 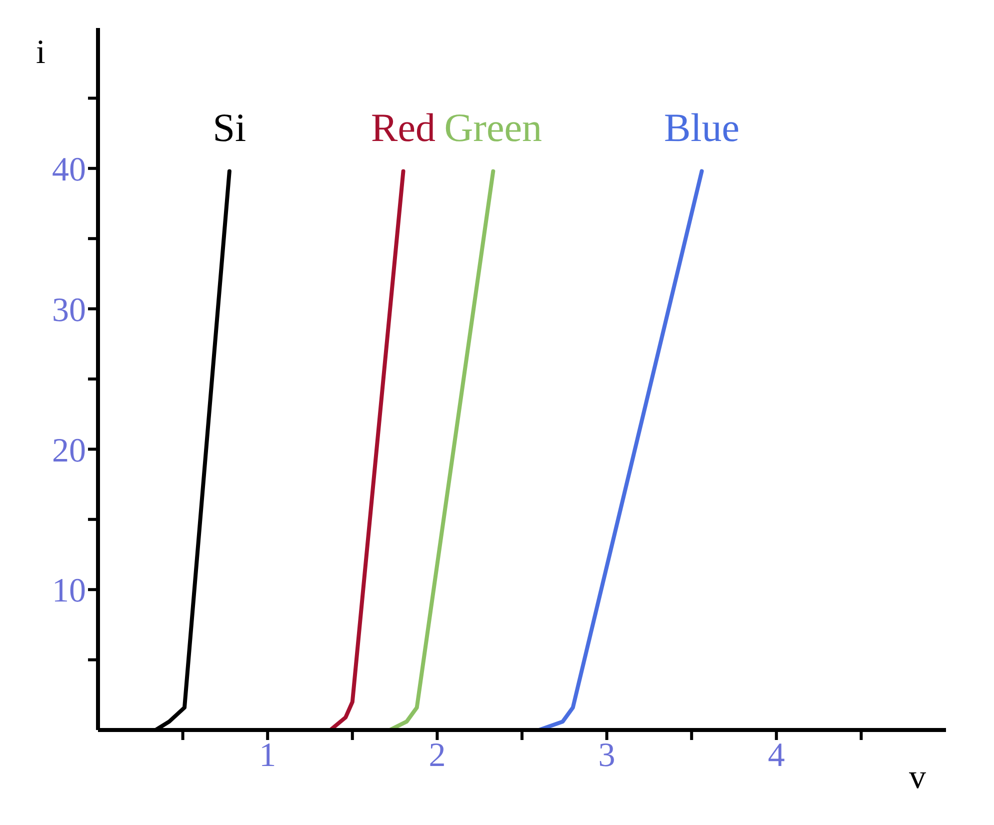 What do you see at coordinates (41, 52) in the screenshot?
I see `y-axis-title: i` at bounding box center [41, 52].